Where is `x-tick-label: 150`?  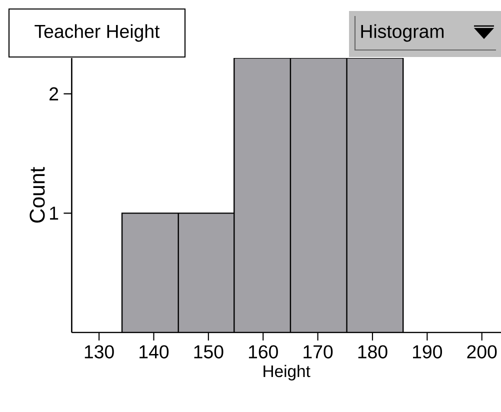
x-tick-label: 150 is located at coordinates (209, 351).